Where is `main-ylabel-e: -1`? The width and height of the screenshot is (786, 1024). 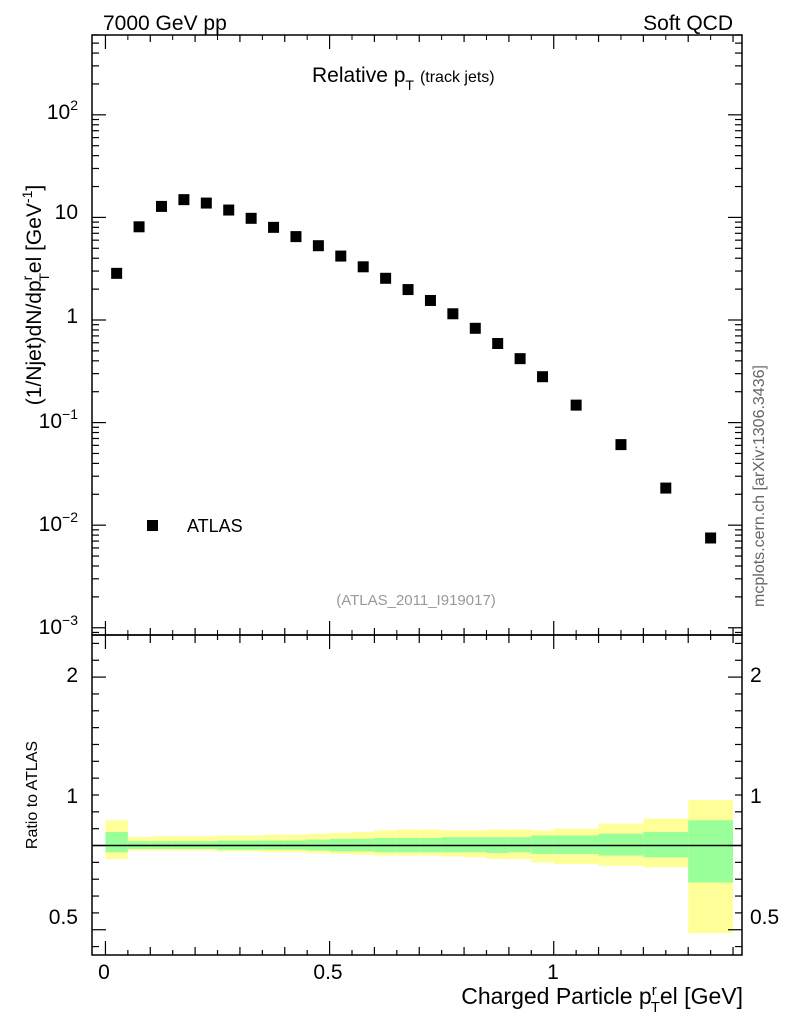 main-ylabel-e: -1 is located at coordinates (27, 196).